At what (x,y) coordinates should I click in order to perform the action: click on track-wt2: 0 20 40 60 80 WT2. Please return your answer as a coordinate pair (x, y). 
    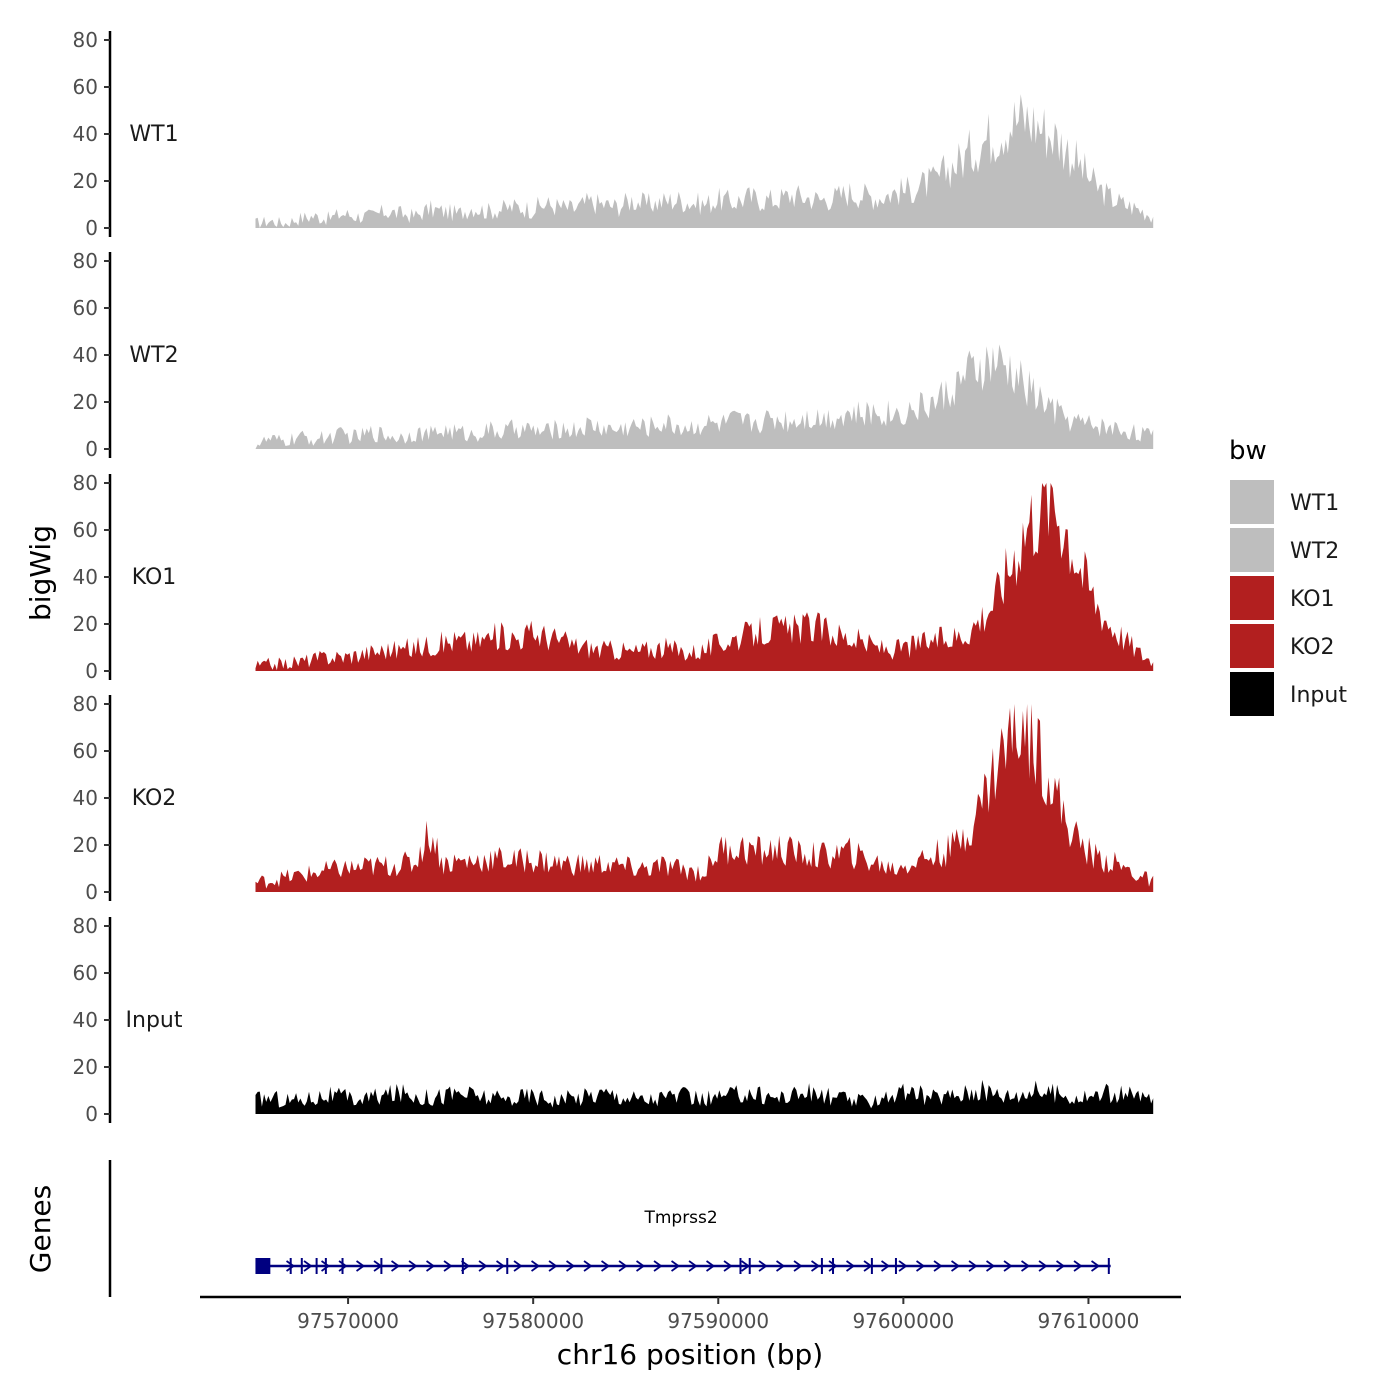
    Looking at the image, I should click on (613, 355).